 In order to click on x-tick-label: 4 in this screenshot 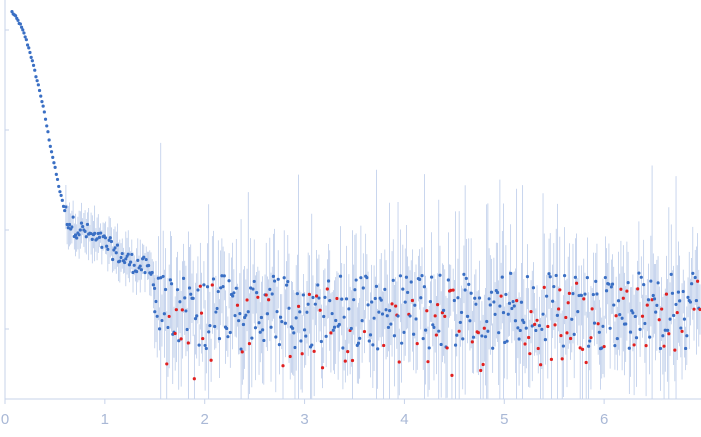, I will do `click(404, 419)`.